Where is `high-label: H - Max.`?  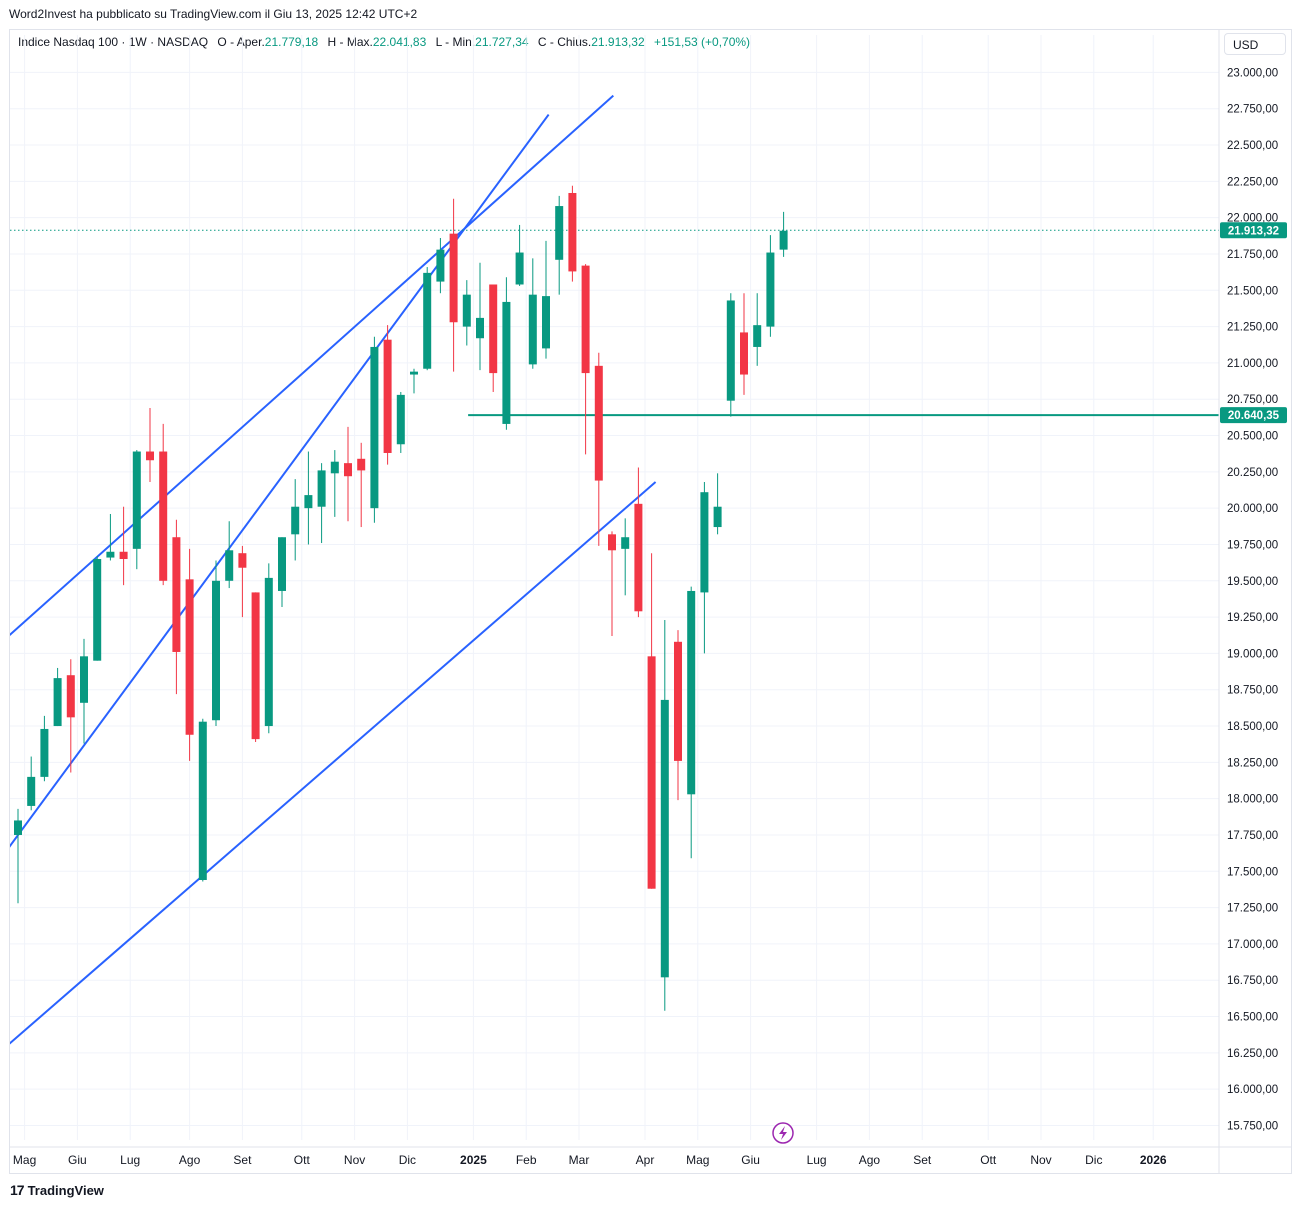 high-label: H - Max. is located at coordinates (350, 42).